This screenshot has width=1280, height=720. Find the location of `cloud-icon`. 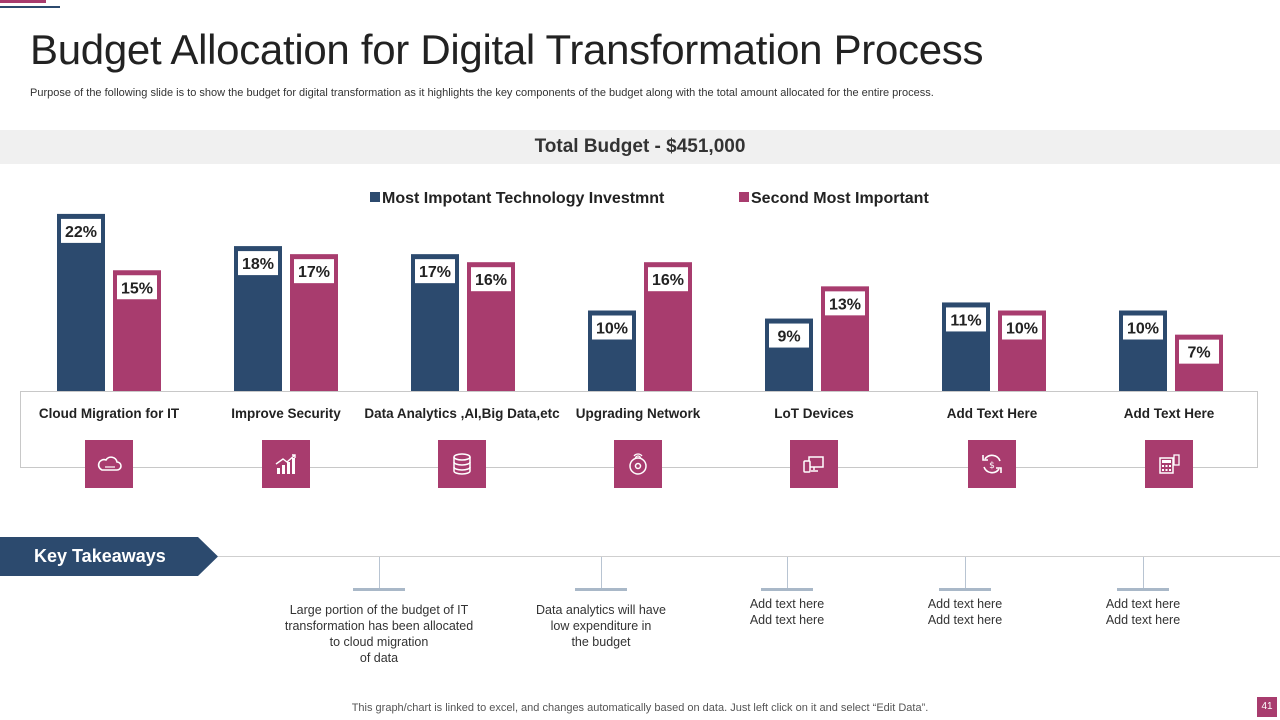

cloud-icon is located at coordinates (109, 464).